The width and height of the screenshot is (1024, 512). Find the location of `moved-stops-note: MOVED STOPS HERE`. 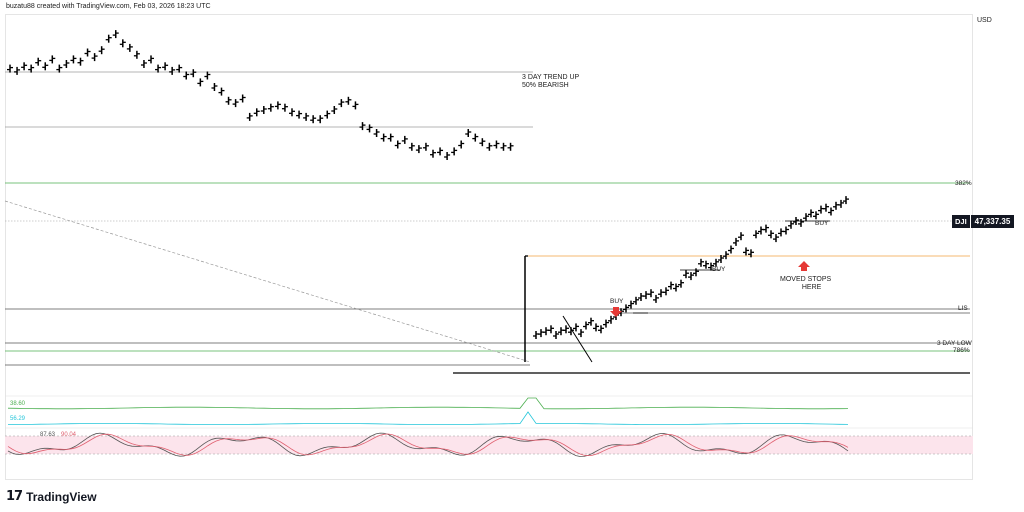

moved-stops-note: MOVED STOPS HERE is located at coordinates (805, 284).